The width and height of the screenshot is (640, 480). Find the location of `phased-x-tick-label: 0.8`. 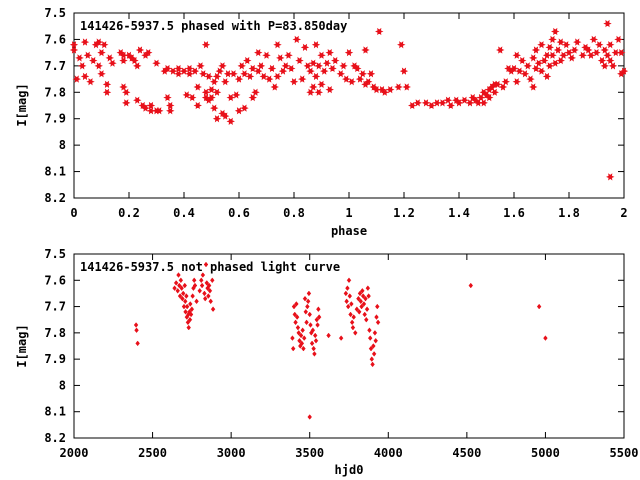

phased-x-tick-label: 0.8 is located at coordinates (294, 213).